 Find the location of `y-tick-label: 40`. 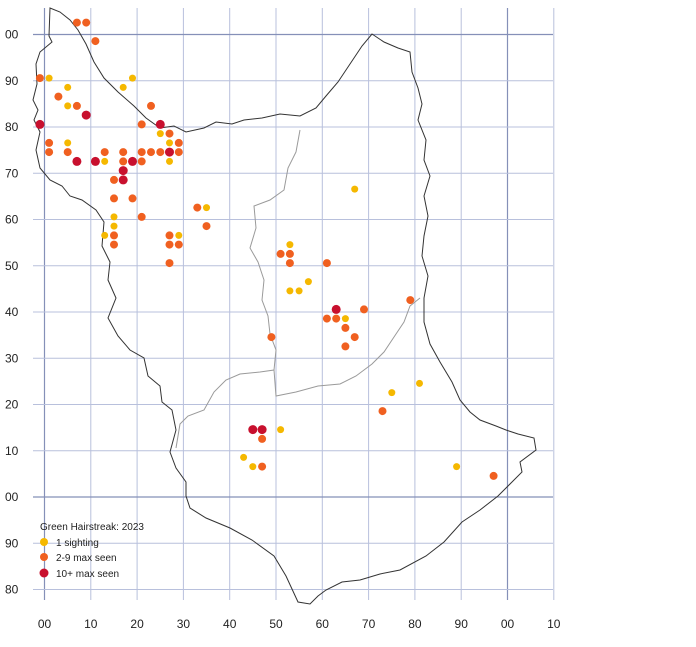

y-tick-label: 40 is located at coordinates (12, 312).